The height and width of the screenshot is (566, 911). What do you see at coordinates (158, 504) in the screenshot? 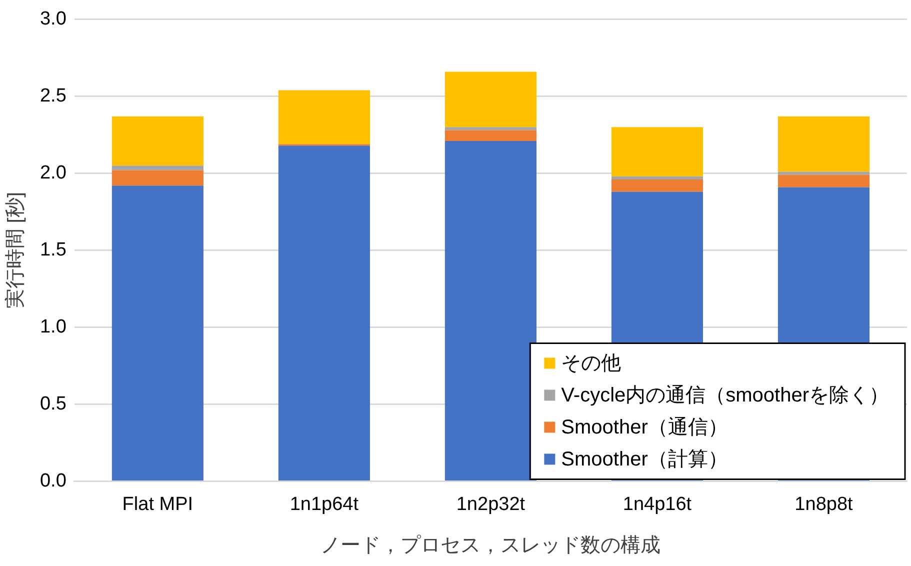
I see `x-tick-label: Flat MPI` at bounding box center [158, 504].